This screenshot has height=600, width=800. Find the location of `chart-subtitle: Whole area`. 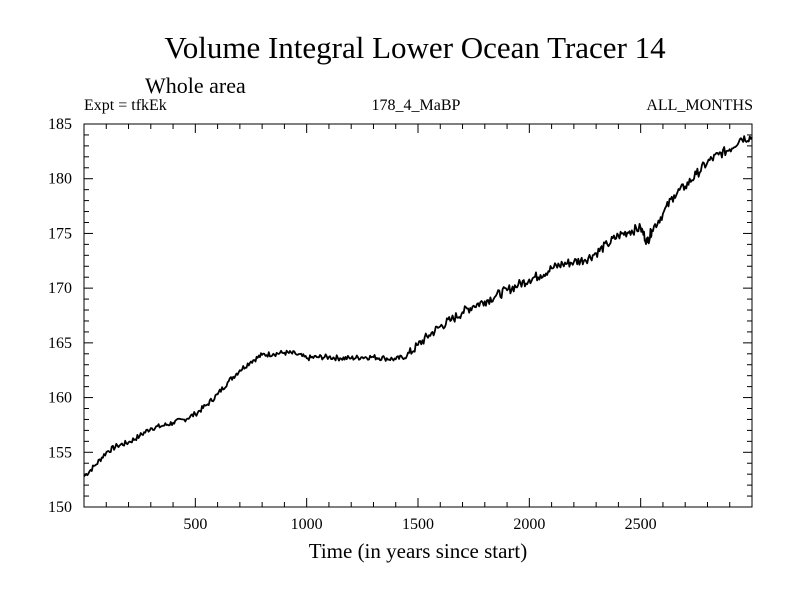

chart-subtitle: Whole area is located at coordinates (195, 85).